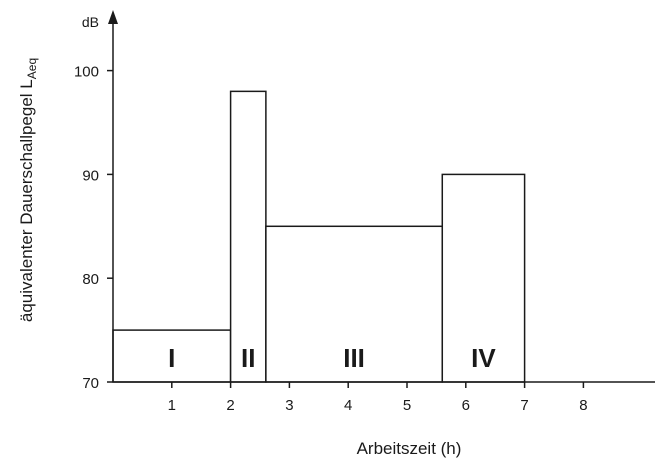  Describe the element at coordinates (230, 405) in the screenshot. I see `x-tick-label-2: 2` at that location.